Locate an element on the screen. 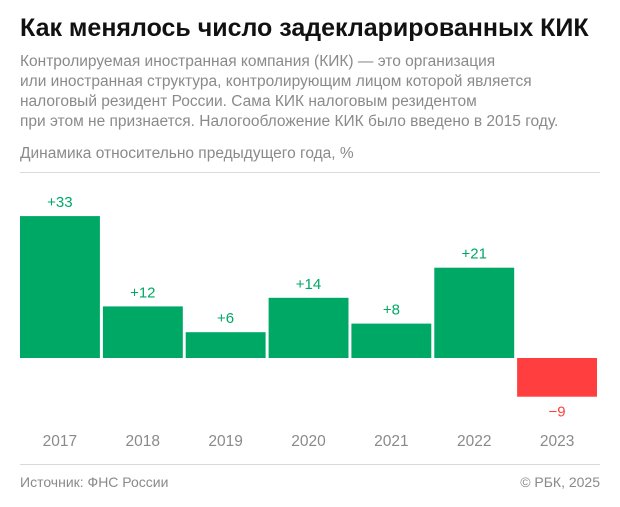  bar-2019 is located at coordinates (225, 345).